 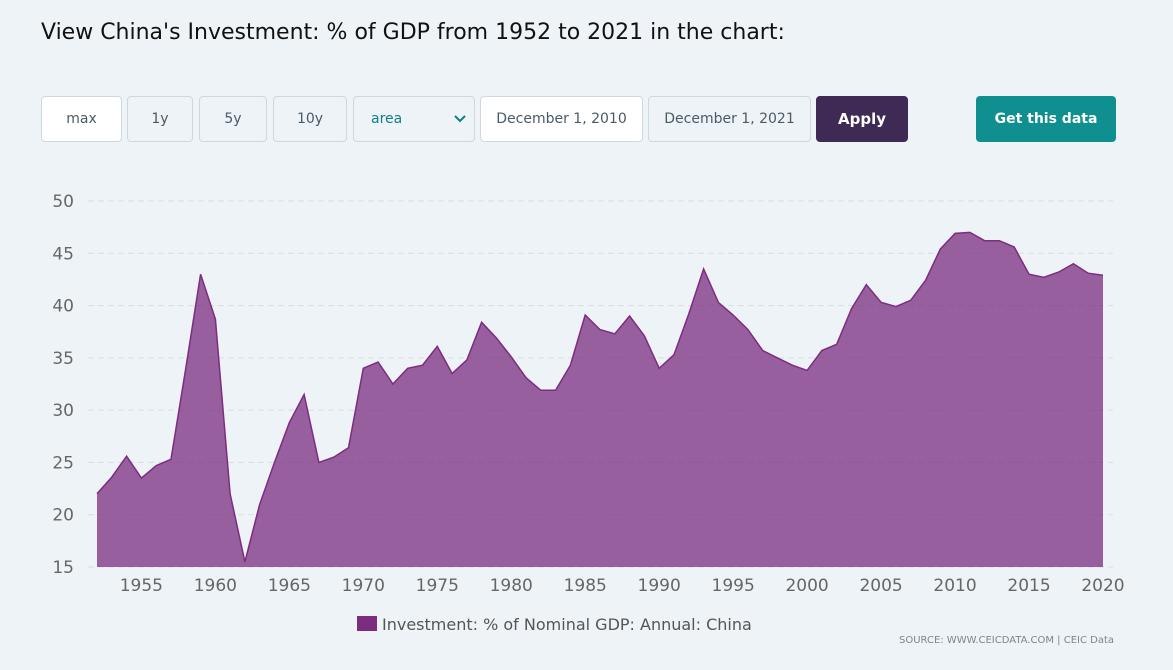 What do you see at coordinates (63, 568) in the screenshot?
I see `y-tick-label: 15` at bounding box center [63, 568].